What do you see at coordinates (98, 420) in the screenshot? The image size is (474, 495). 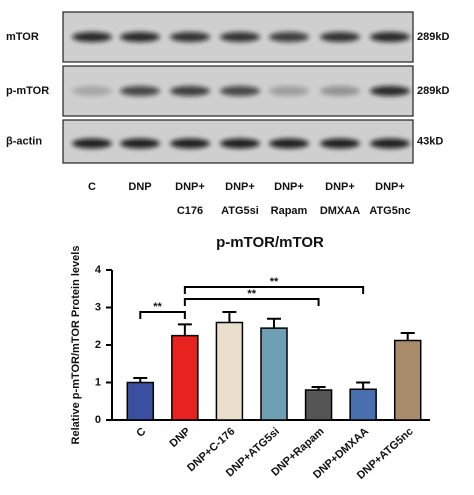 I see `y-tick-label: 0` at bounding box center [98, 420].